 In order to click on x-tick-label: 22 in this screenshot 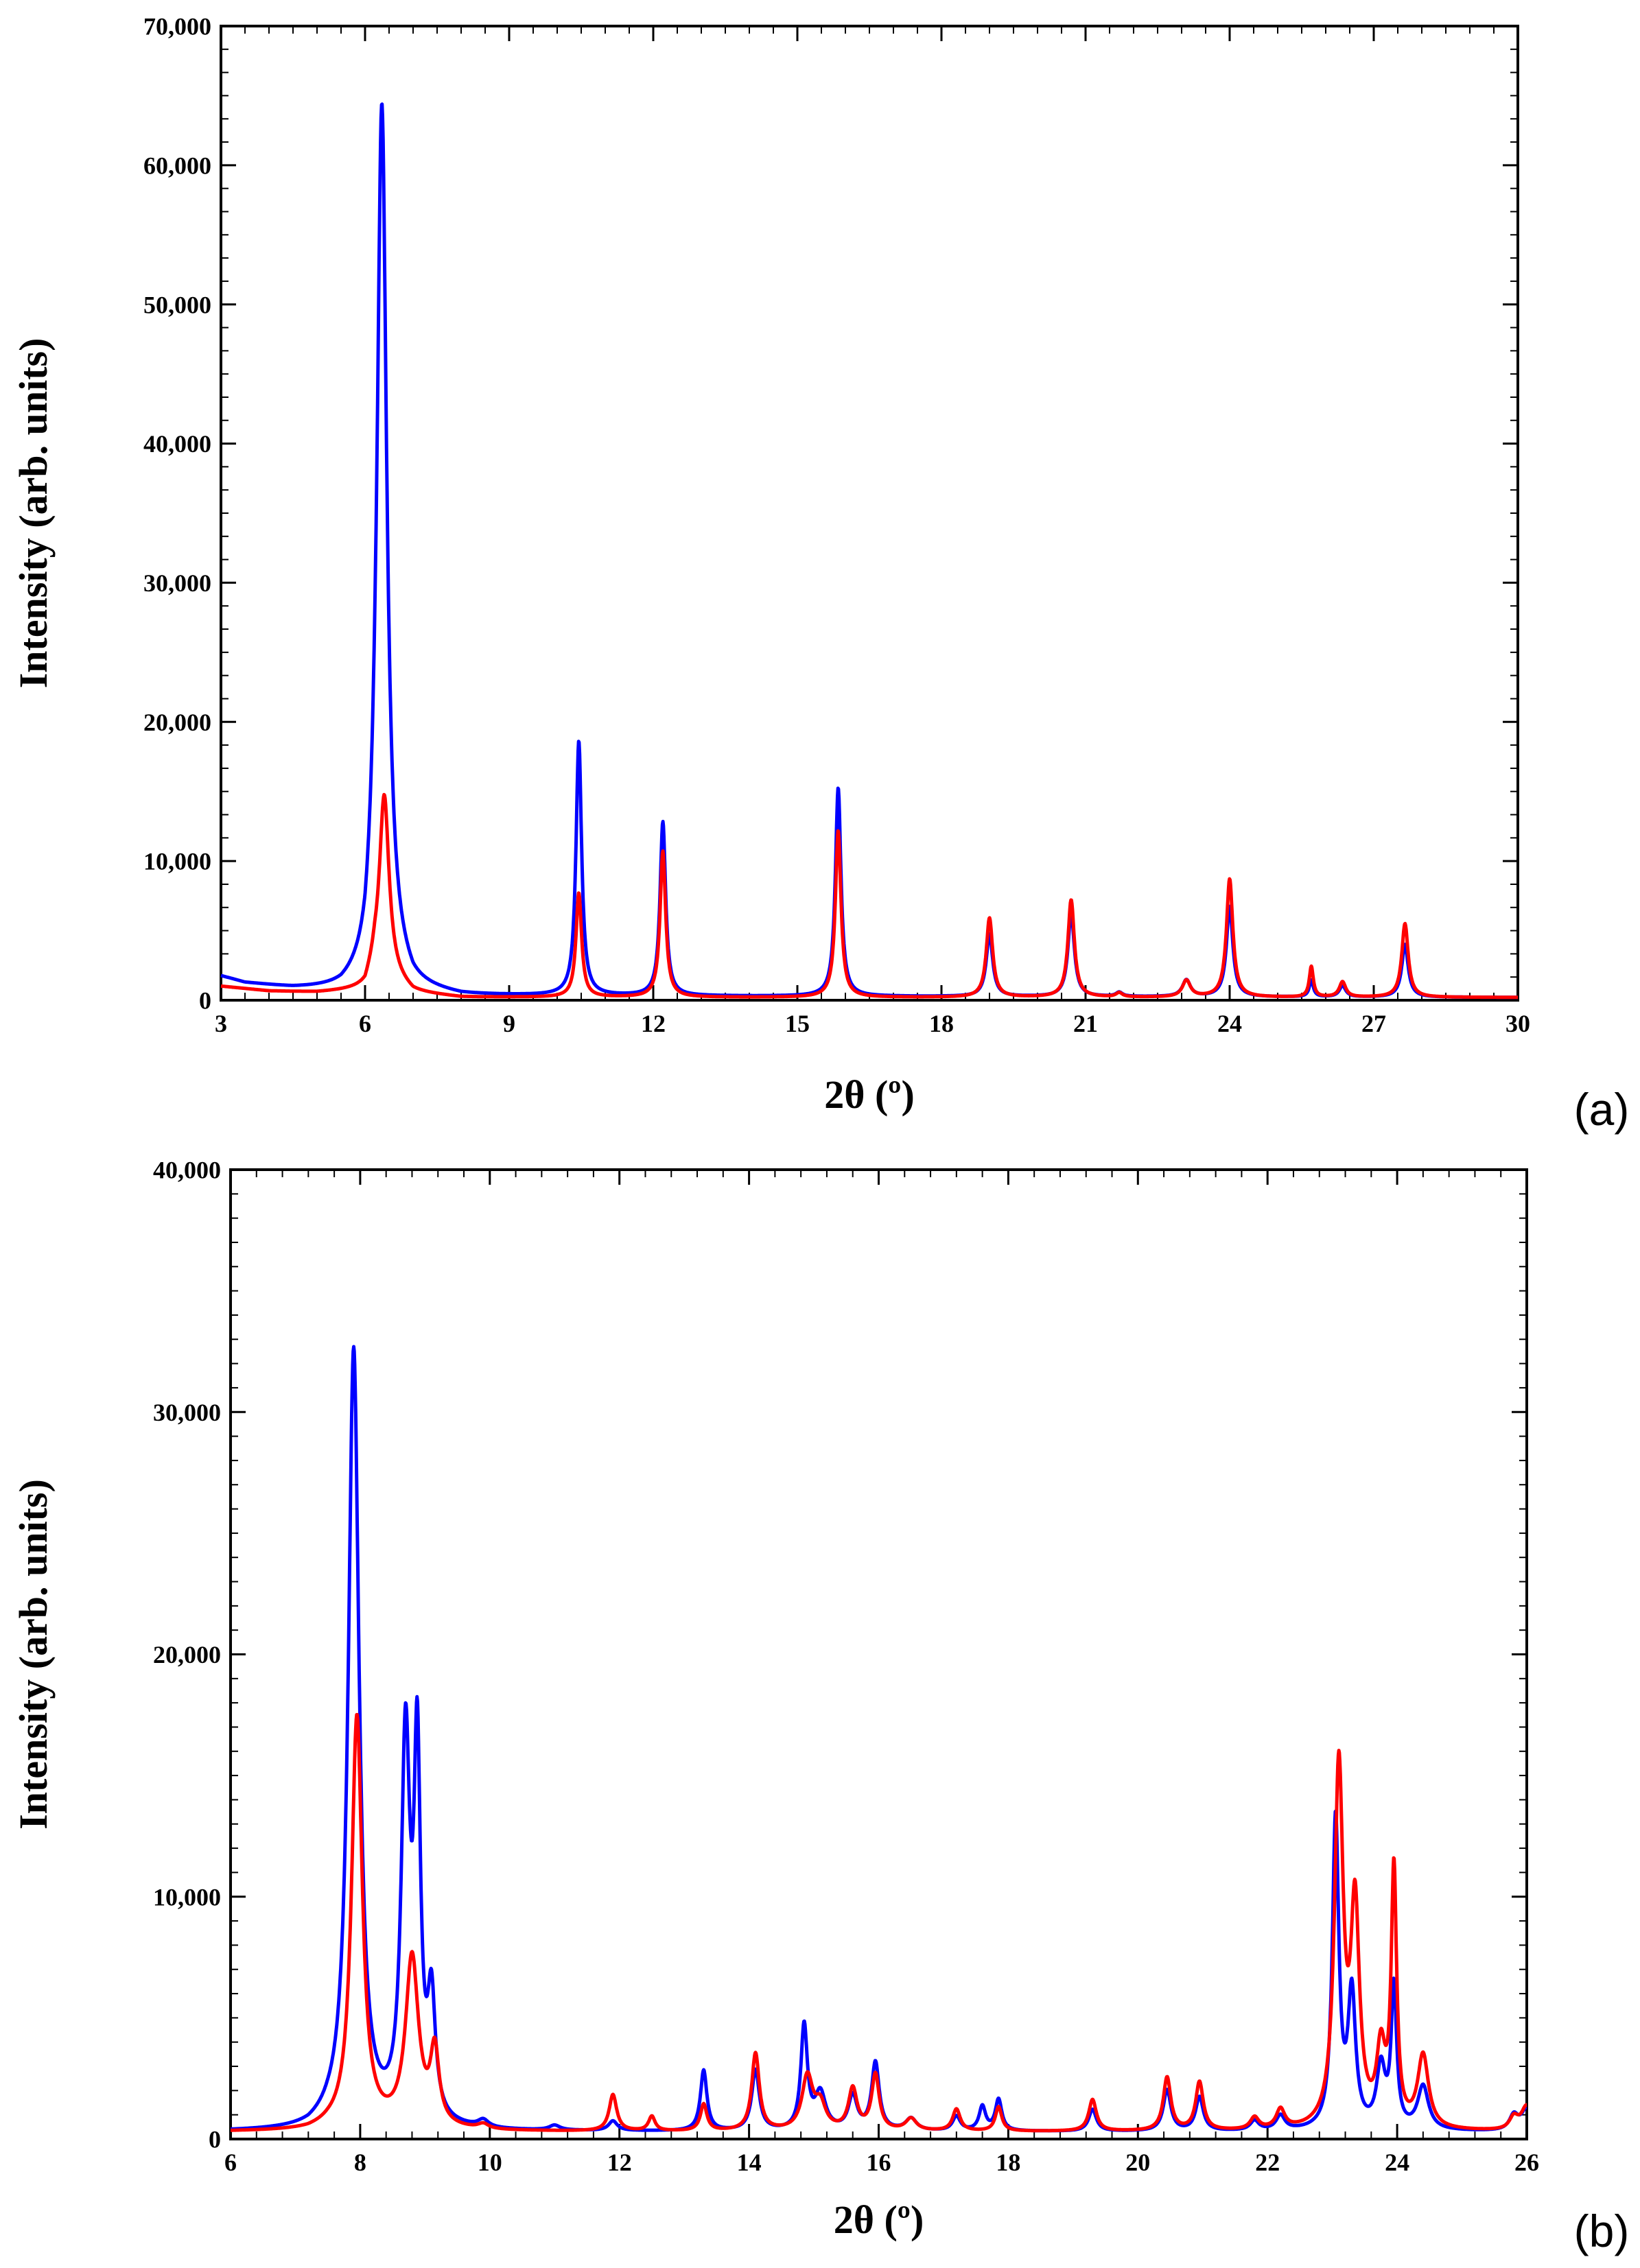, I will do `click(1267, 2162)`.